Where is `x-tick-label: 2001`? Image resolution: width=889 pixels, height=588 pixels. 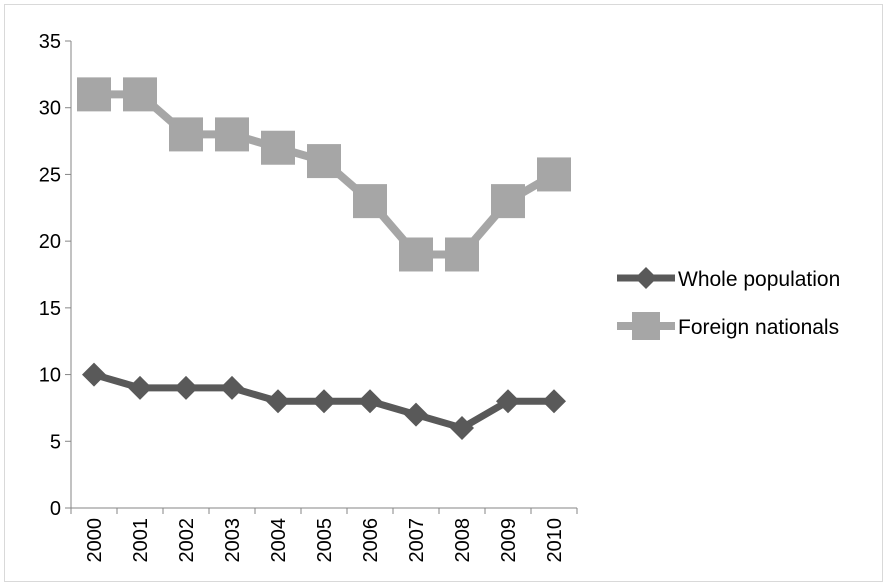
x-tick-label: 2001 is located at coordinates (141, 540).